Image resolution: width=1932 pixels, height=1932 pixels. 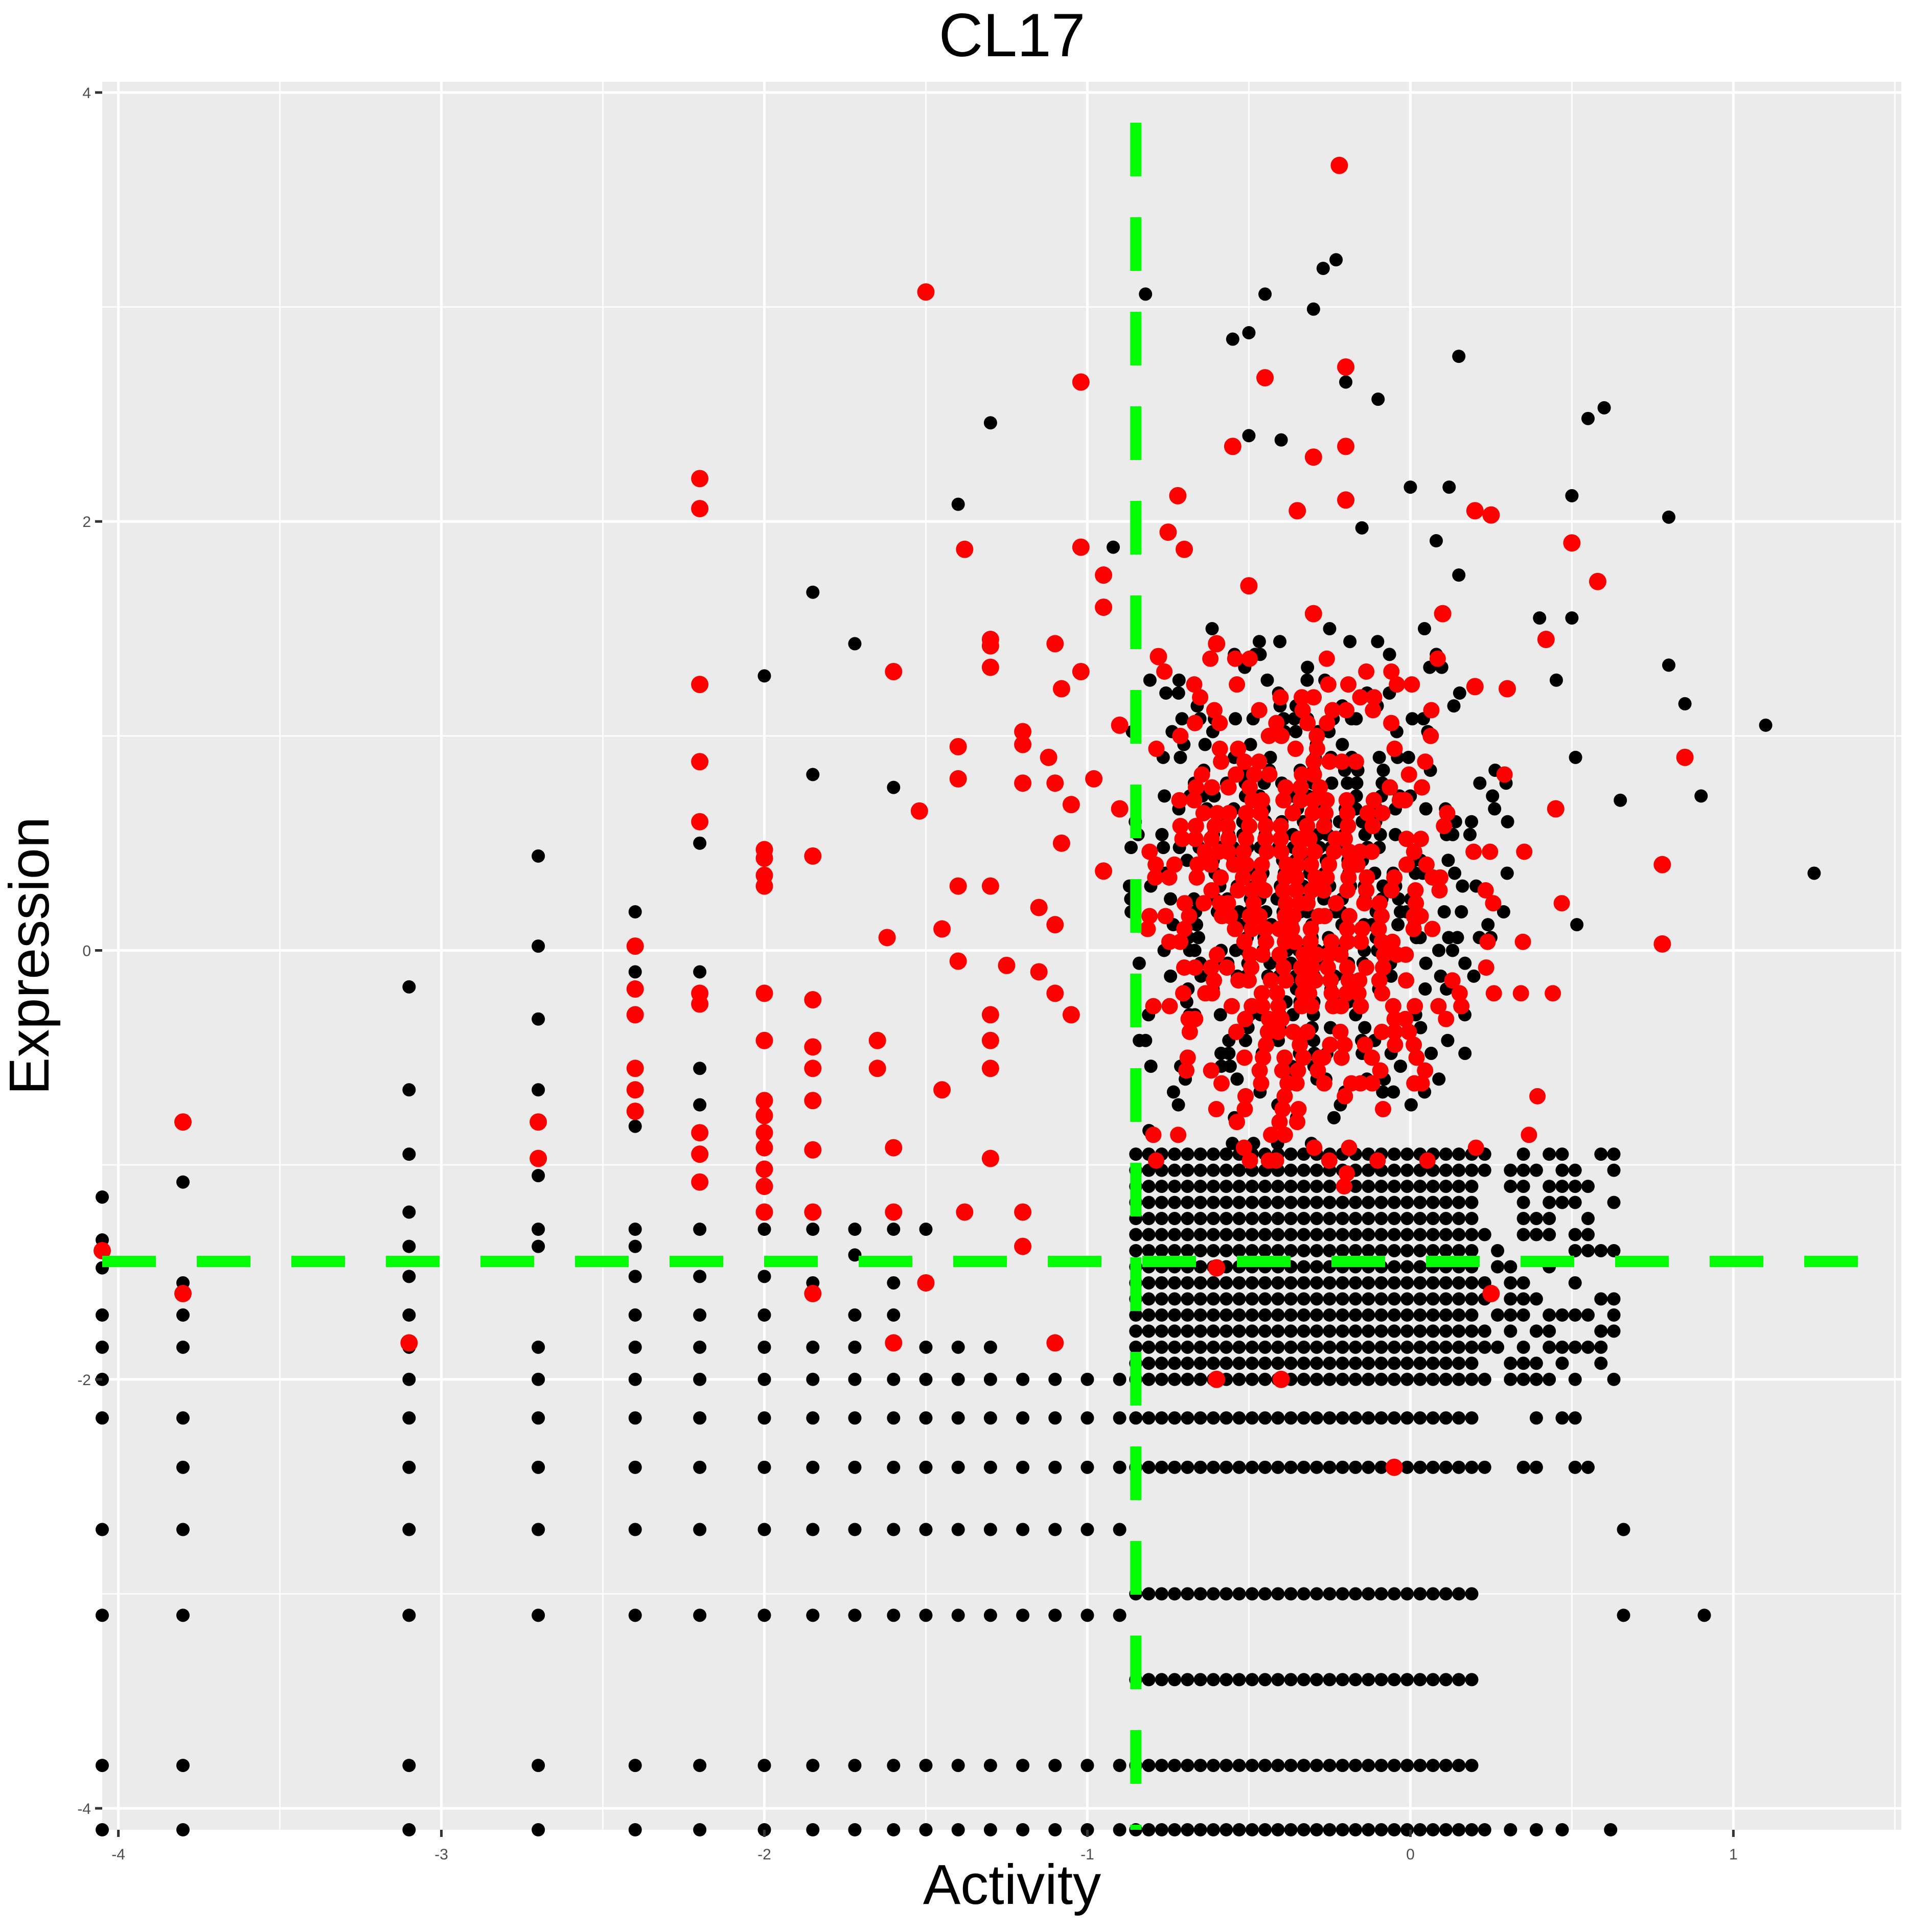 What do you see at coordinates (1410, 1854) in the screenshot?
I see `x-tick-label: 0` at bounding box center [1410, 1854].